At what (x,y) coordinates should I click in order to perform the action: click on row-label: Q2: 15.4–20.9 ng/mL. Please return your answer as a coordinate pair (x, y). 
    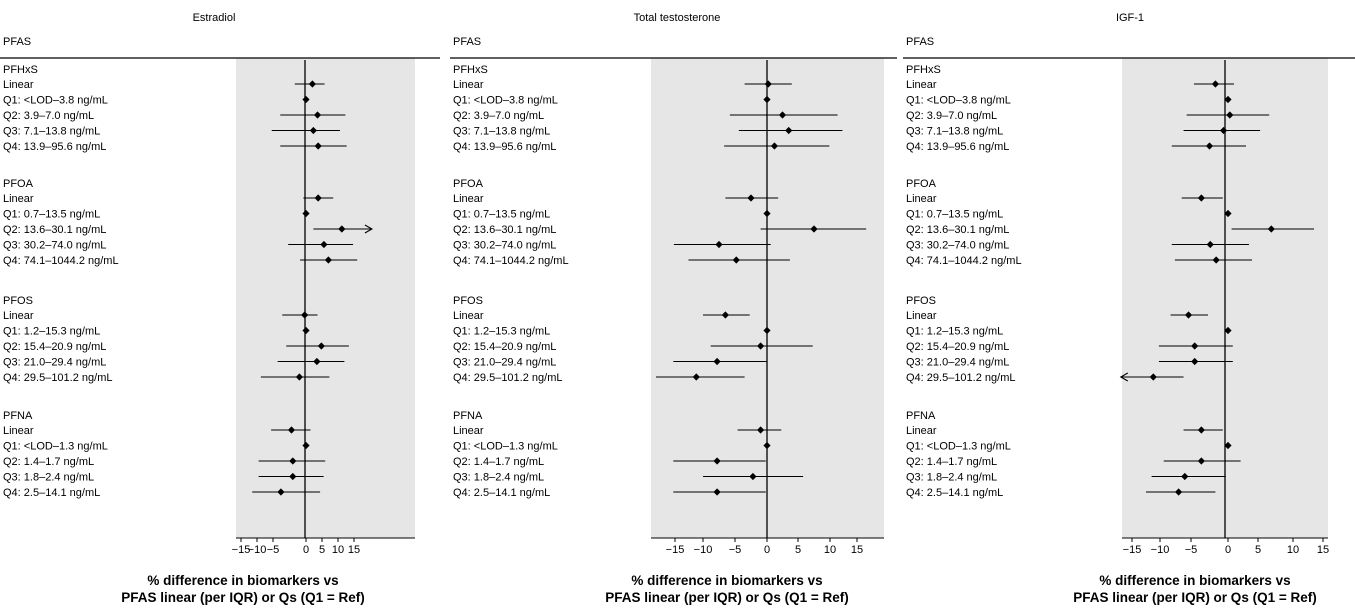
    Looking at the image, I should click on (957, 347).